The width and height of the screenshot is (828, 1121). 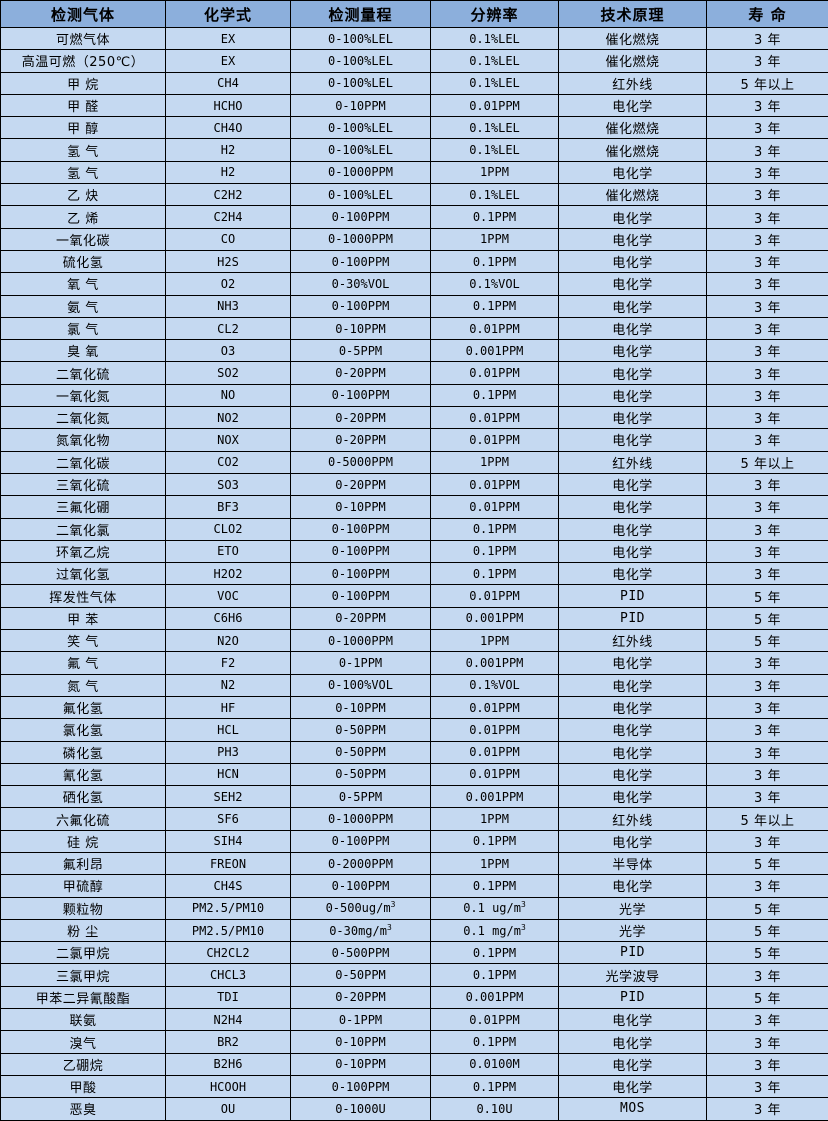 I want to click on cell-resolution: 0.1%LEL, so click(x=495, y=61).